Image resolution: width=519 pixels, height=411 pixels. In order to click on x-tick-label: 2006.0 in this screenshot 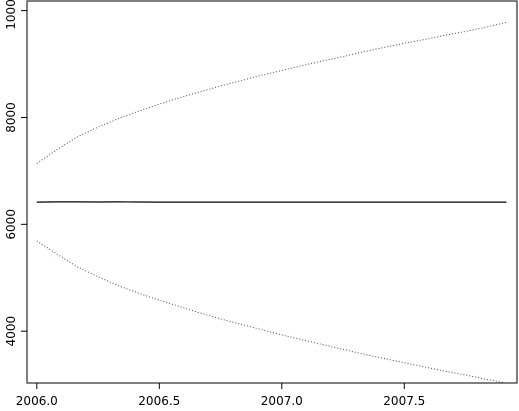, I will do `click(37, 401)`.